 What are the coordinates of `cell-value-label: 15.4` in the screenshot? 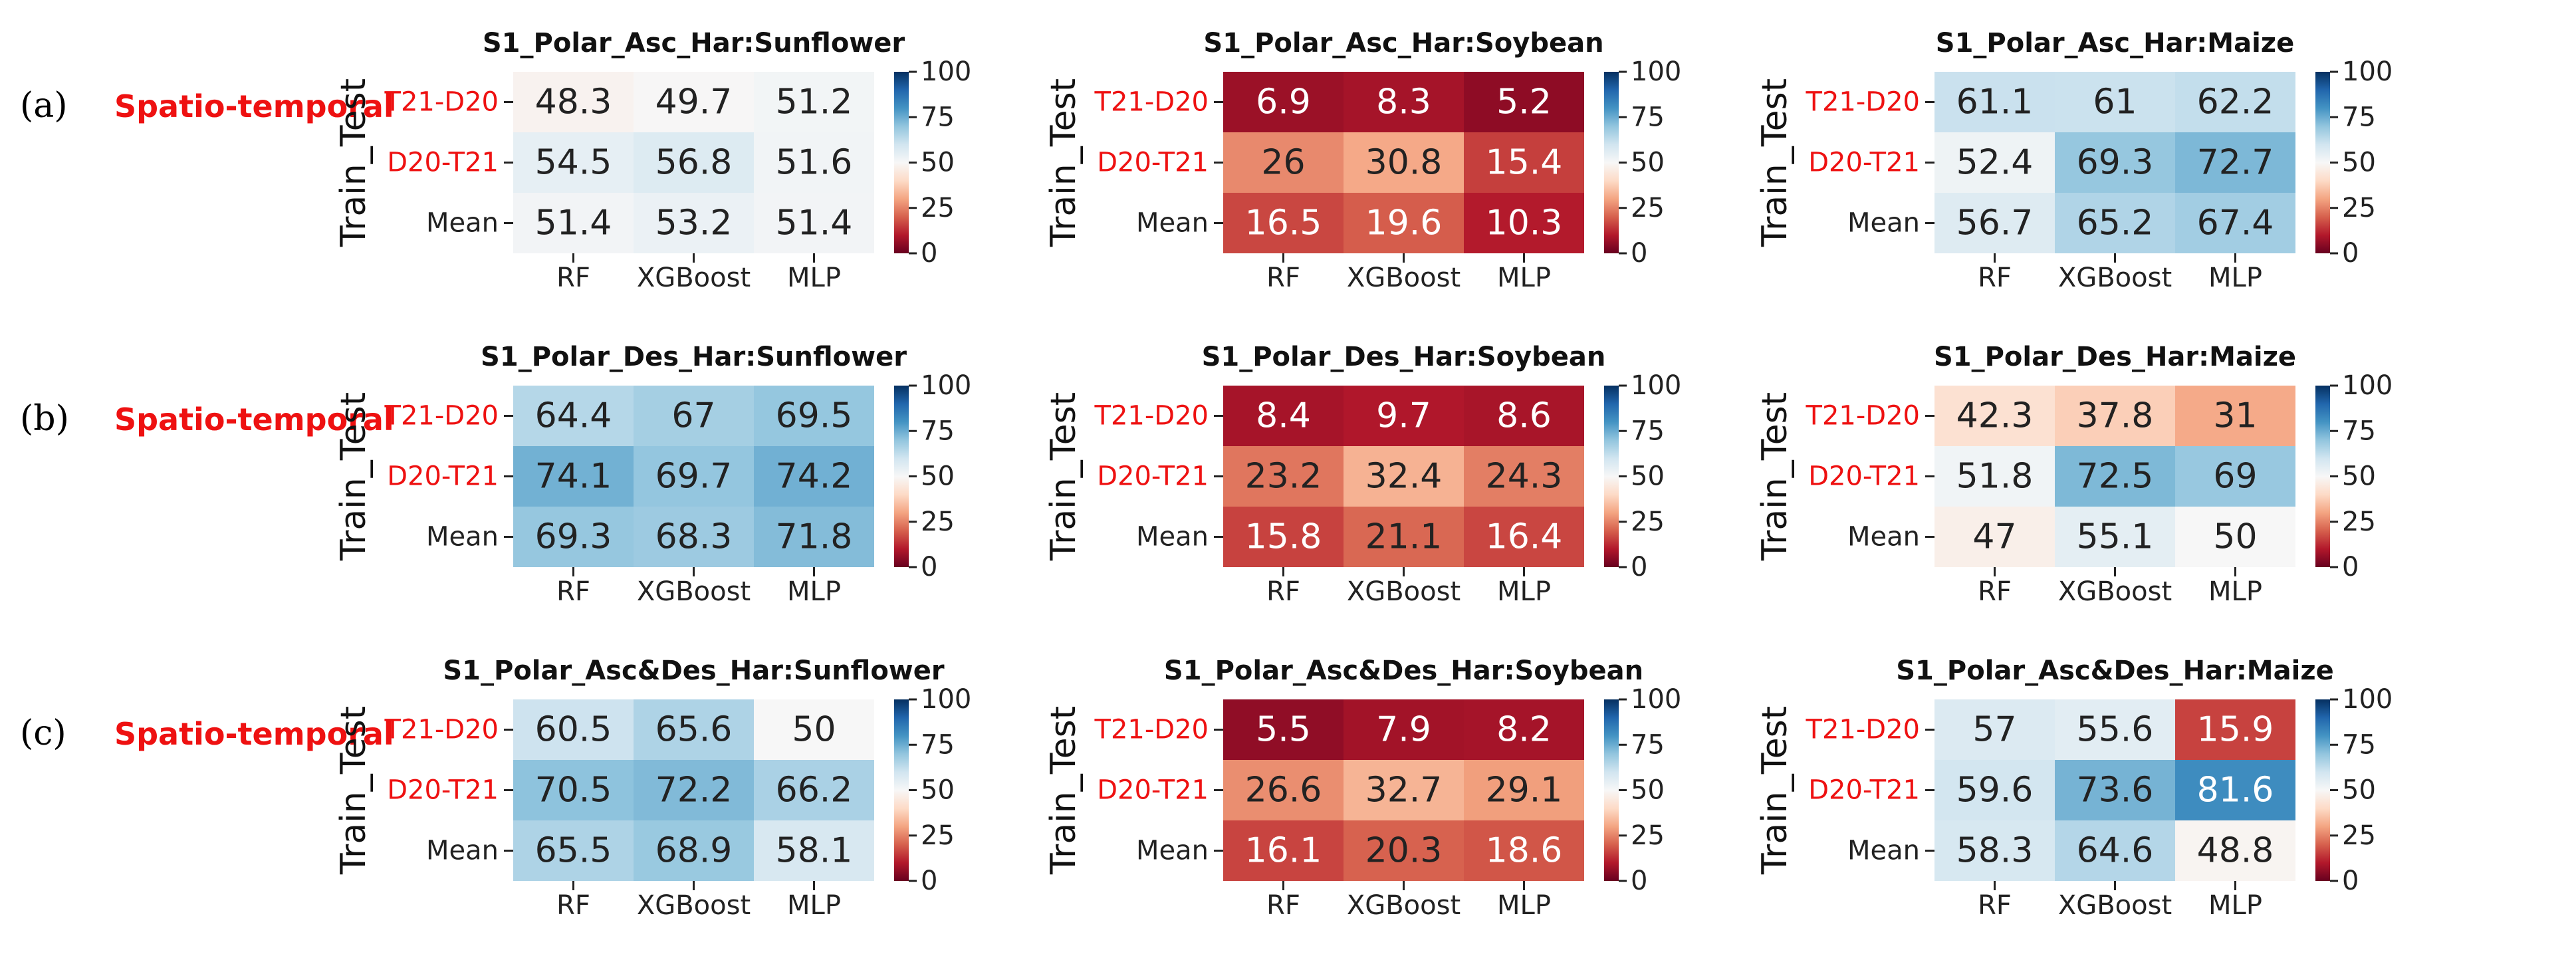 It's located at (1524, 163).